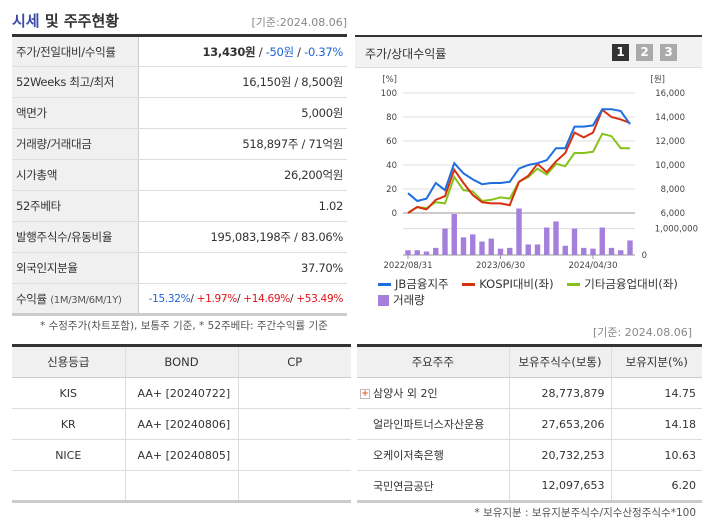 The width and height of the screenshot is (702, 525). I want to click on bond-rating: AA+ [20240805], so click(182, 455).